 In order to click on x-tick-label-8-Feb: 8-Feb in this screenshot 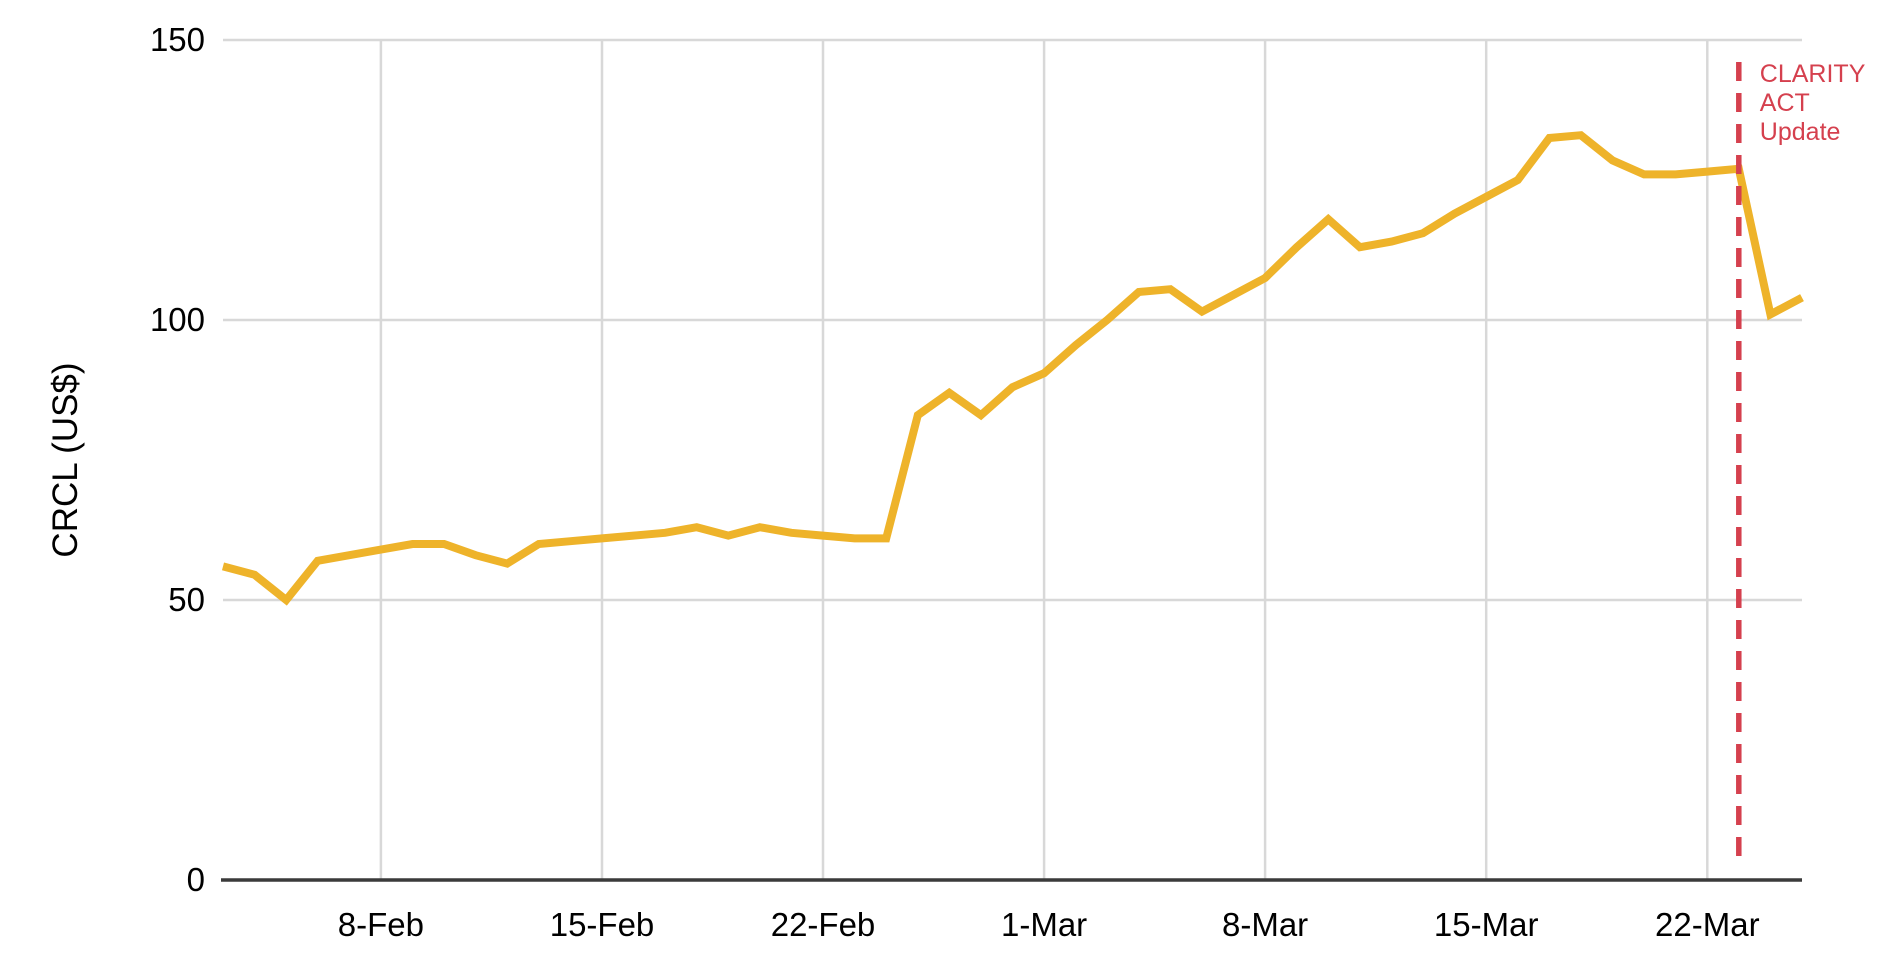, I will do `click(381, 924)`.